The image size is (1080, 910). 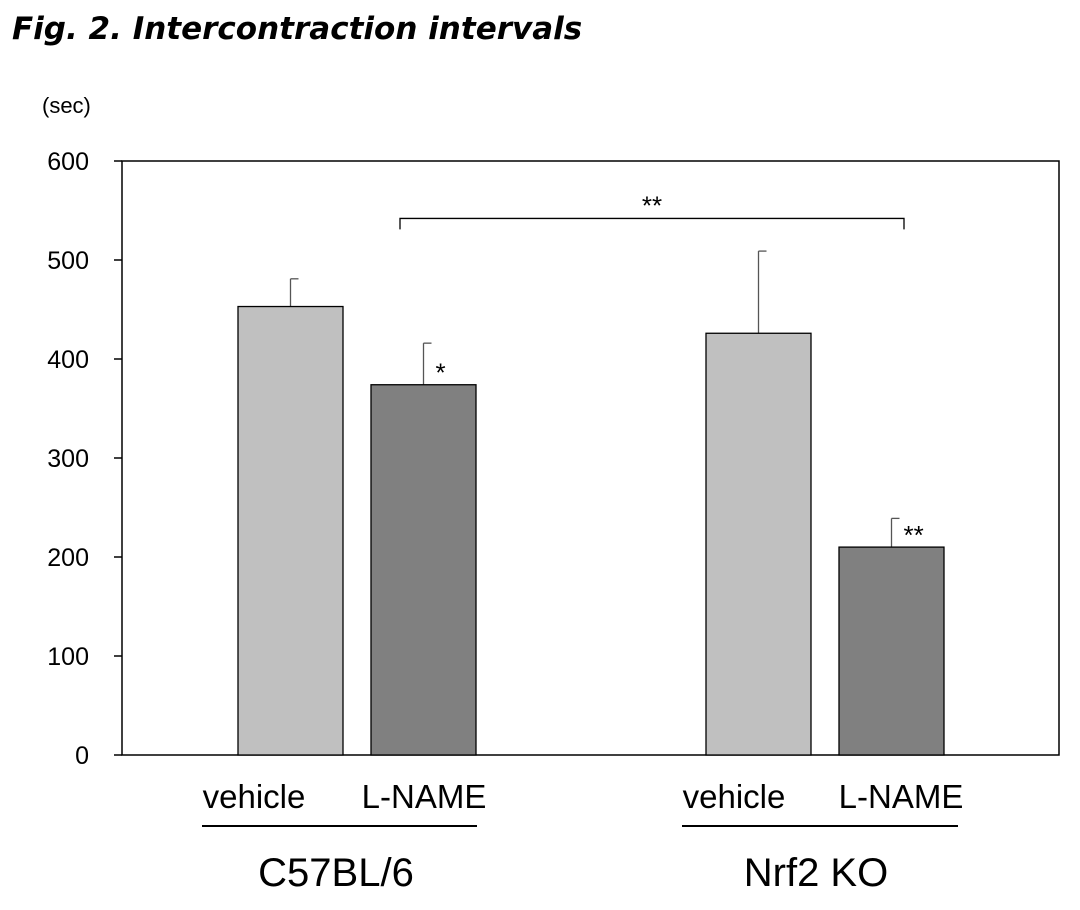 I want to click on y-axis: 0 100 200 300 400 500 600, so click(x=84, y=459).